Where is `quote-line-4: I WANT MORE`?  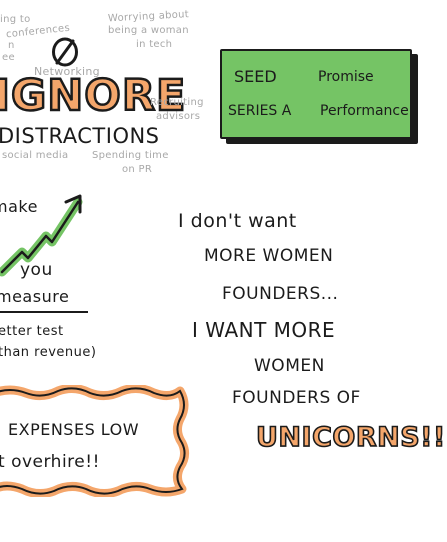
quote-line-4: I WANT MORE is located at coordinates (264, 330).